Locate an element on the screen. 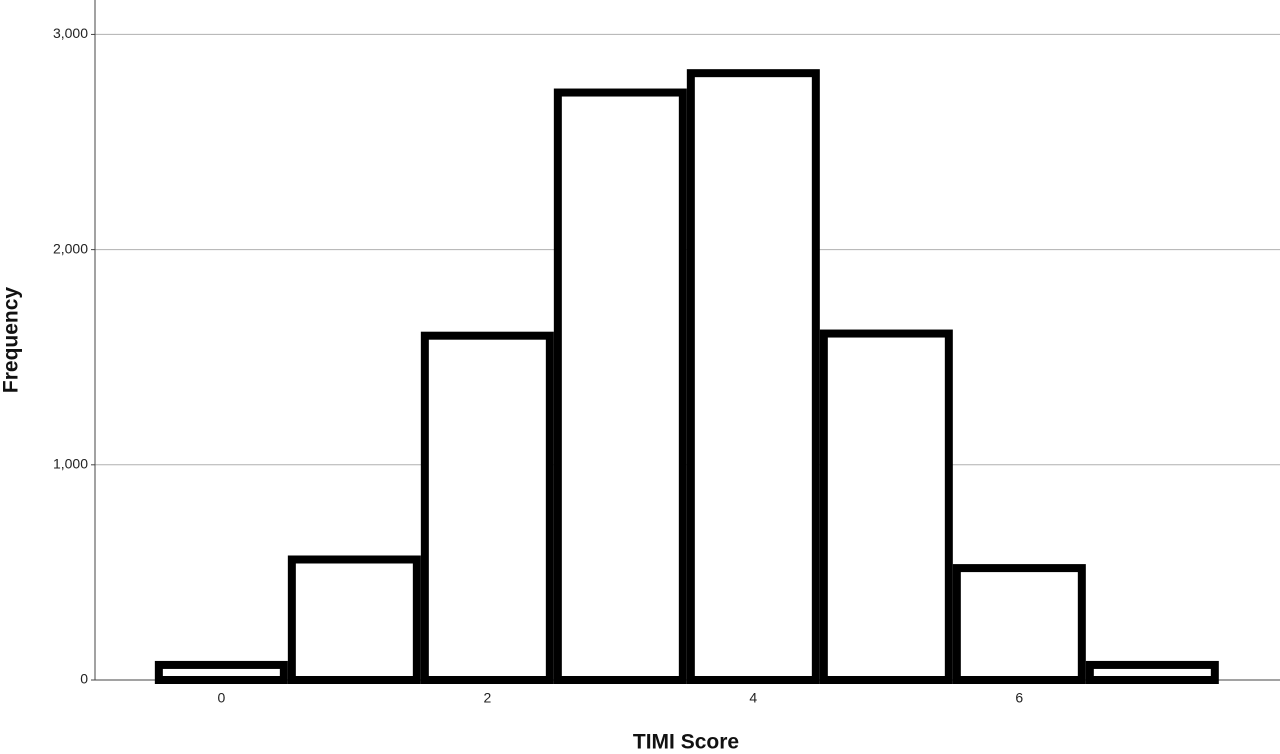  x-tick-label: 6 is located at coordinates (1019, 698).